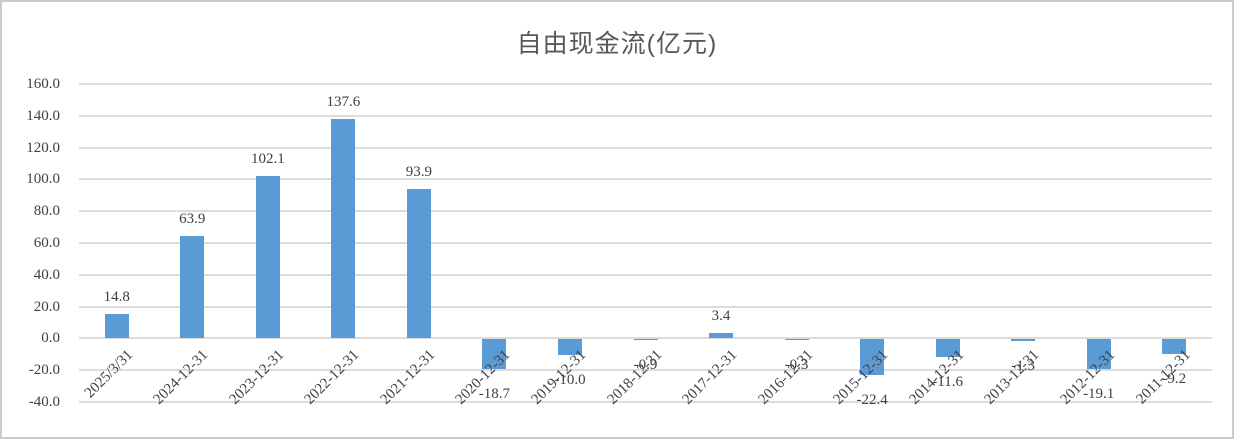  I want to click on x-axis-category-label: 2025/3/31, so click(109, 374).